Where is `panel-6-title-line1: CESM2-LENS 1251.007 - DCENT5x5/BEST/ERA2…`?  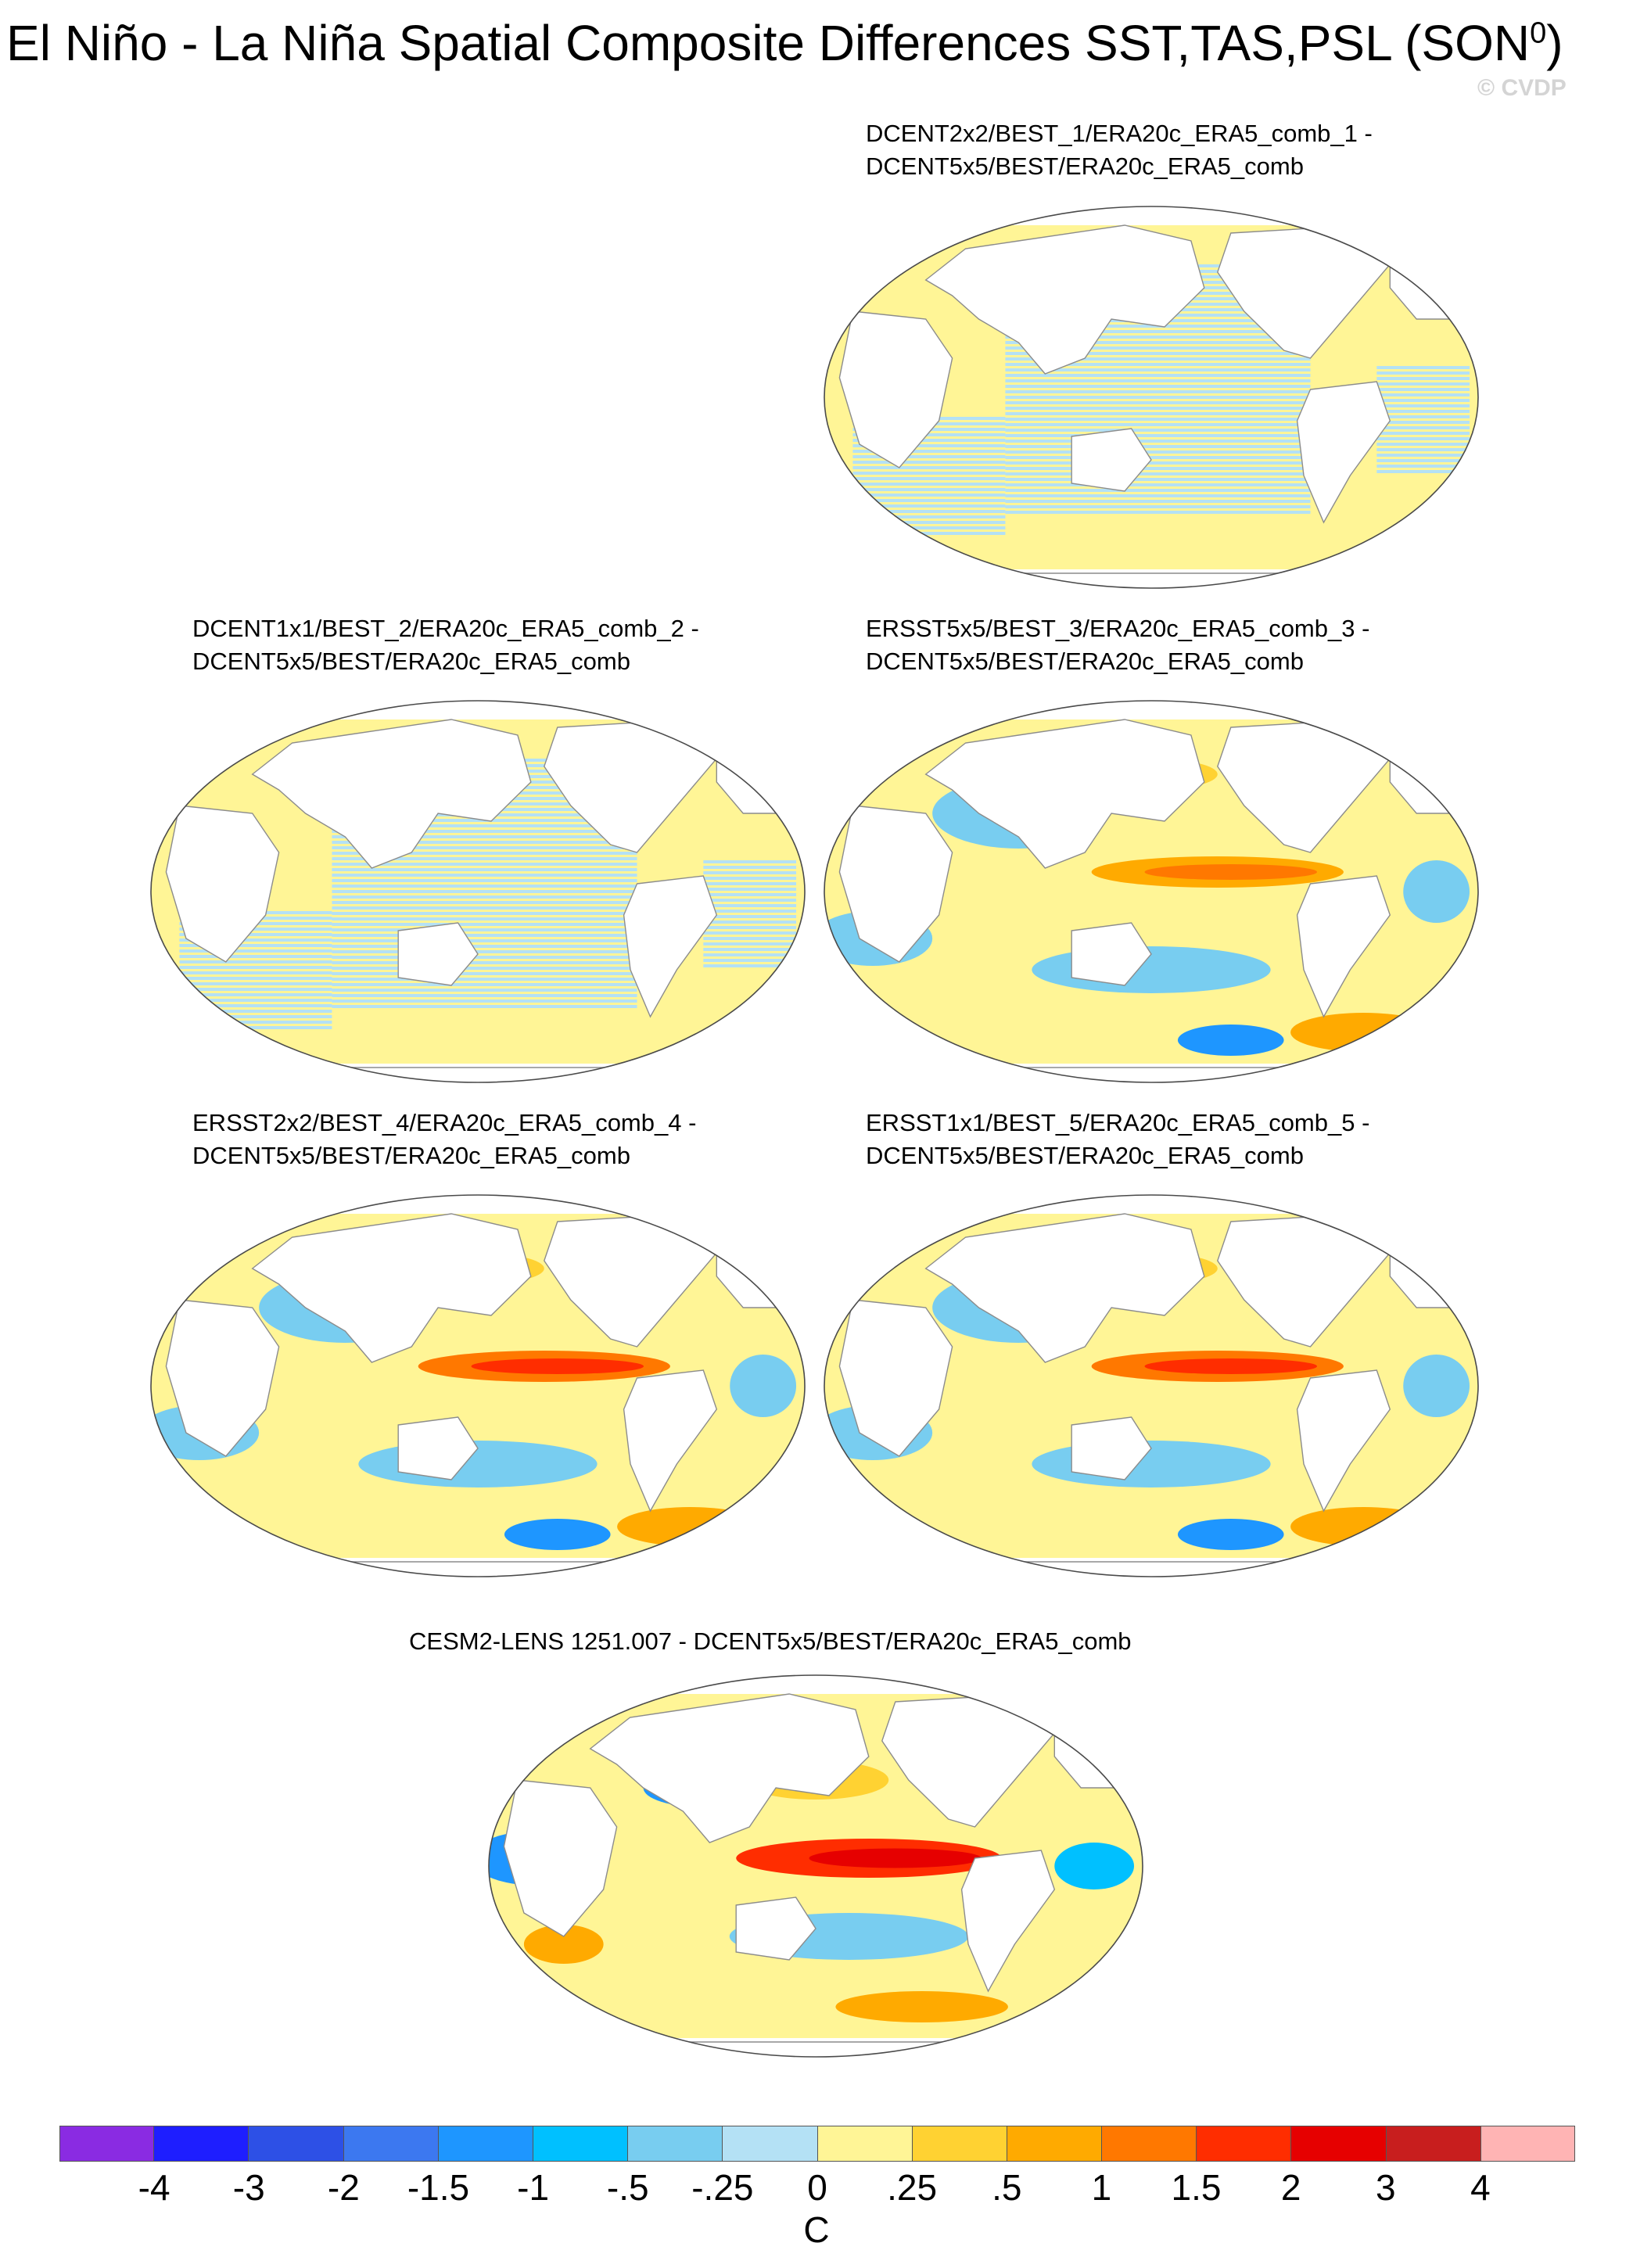
panel-6-title-line1: CESM2-LENS 1251.007 - DCENT5x5/BEST/ERA2… is located at coordinates (770, 1641).